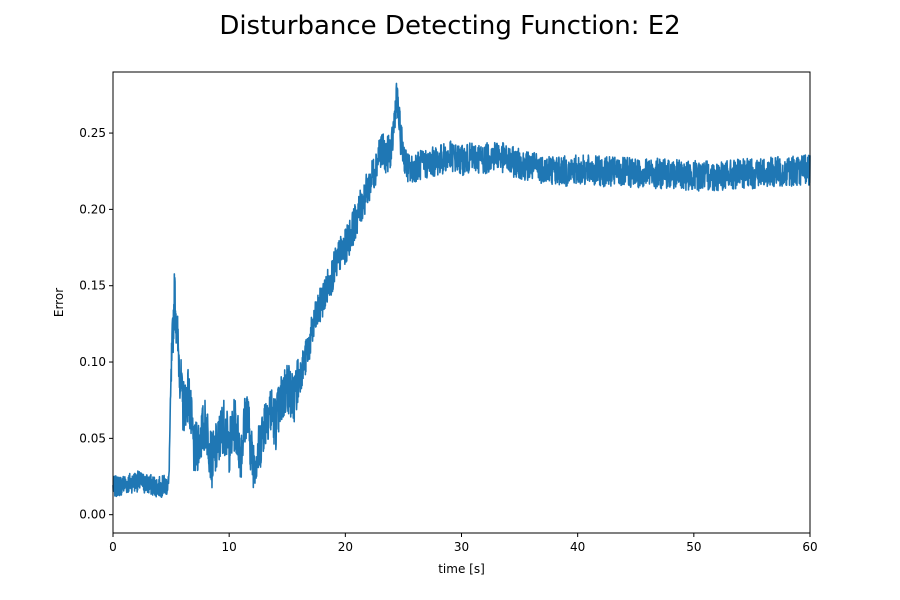 Image resolution: width=900 pixels, height=600 pixels. What do you see at coordinates (461, 547) in the screenshot?
I see `x-tick-label: 30` at bounding box center [461, 547].